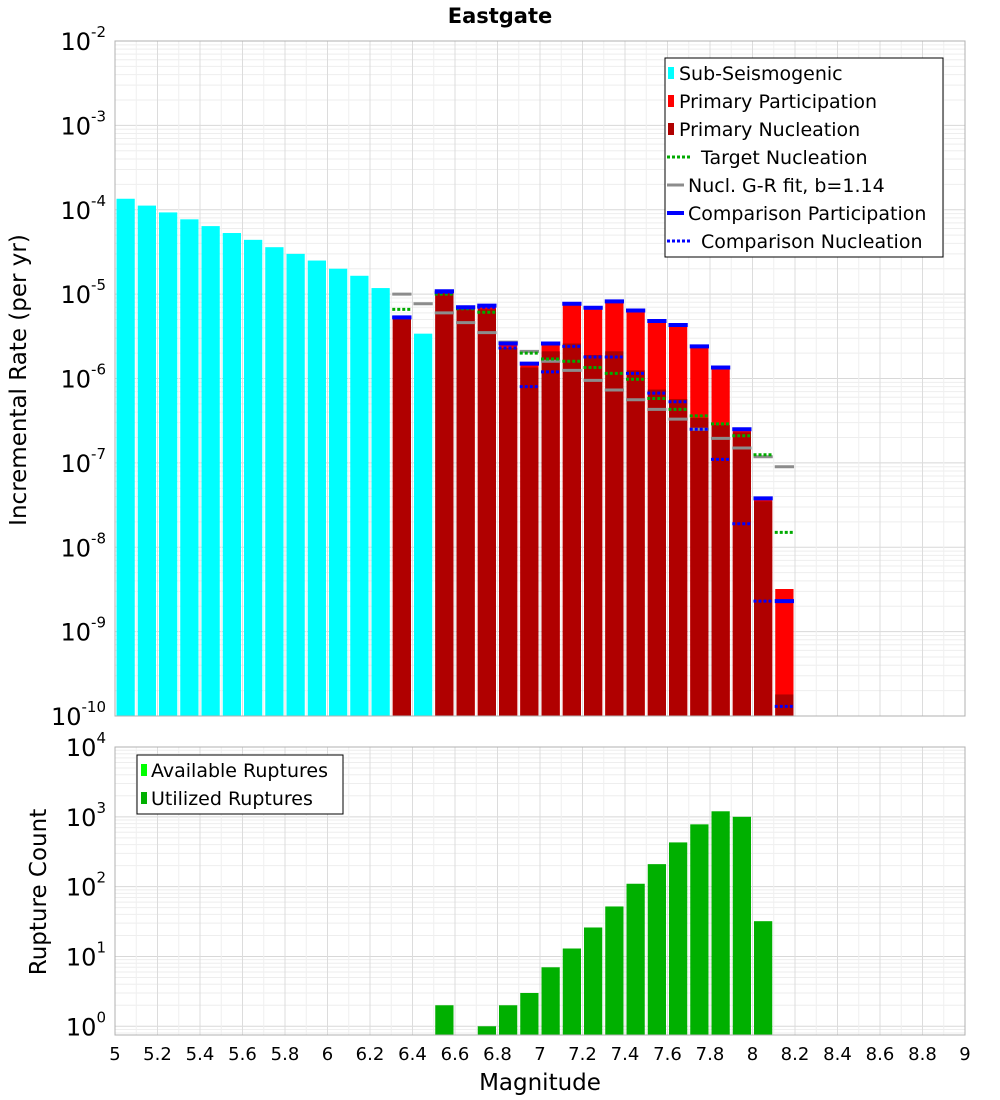  Describe the element at coordinates (964, 1054) in the screenshot. I see `x-tick-label: 9` at that location.